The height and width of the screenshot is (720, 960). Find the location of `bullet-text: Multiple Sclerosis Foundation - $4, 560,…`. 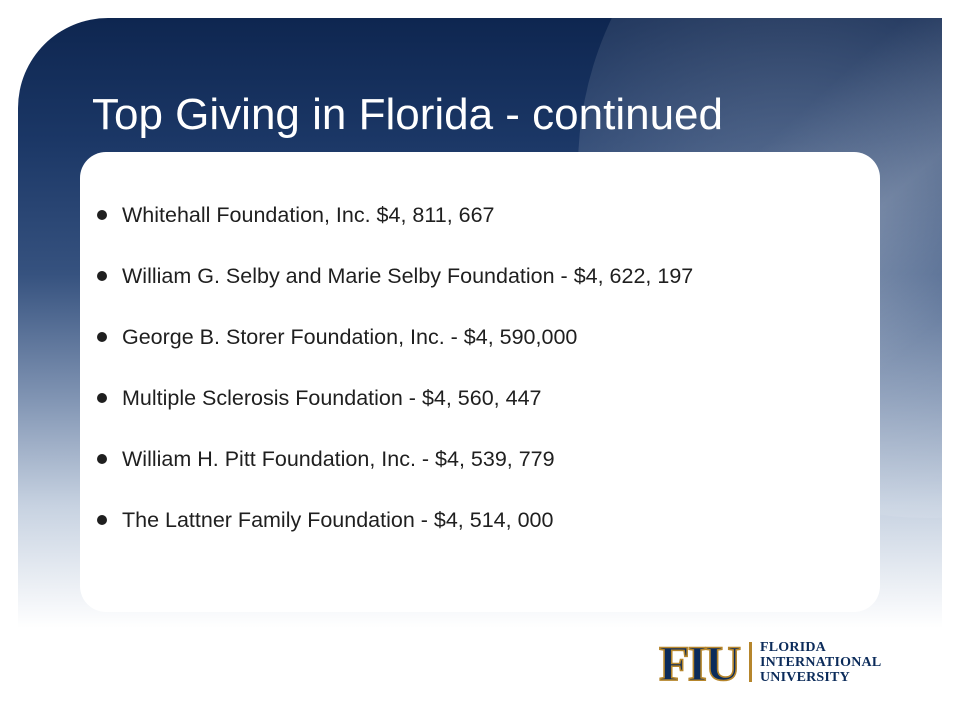

bullet-text: Multiple Sclerosis Foundation - $4, 560,… is located at coordinates (332, 398).